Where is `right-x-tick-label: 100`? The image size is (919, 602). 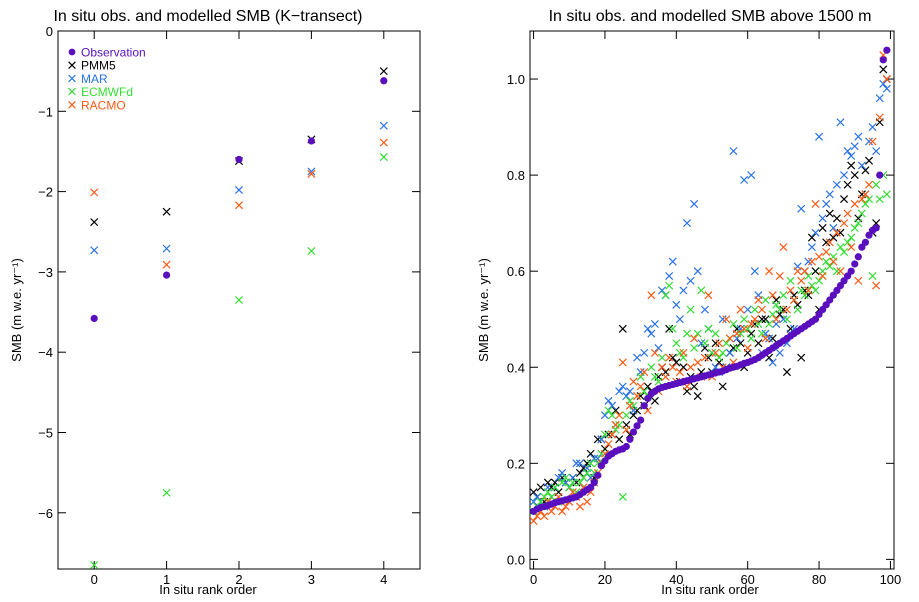
right-x-tick-label: 100 is located at coordinates (891, 579).